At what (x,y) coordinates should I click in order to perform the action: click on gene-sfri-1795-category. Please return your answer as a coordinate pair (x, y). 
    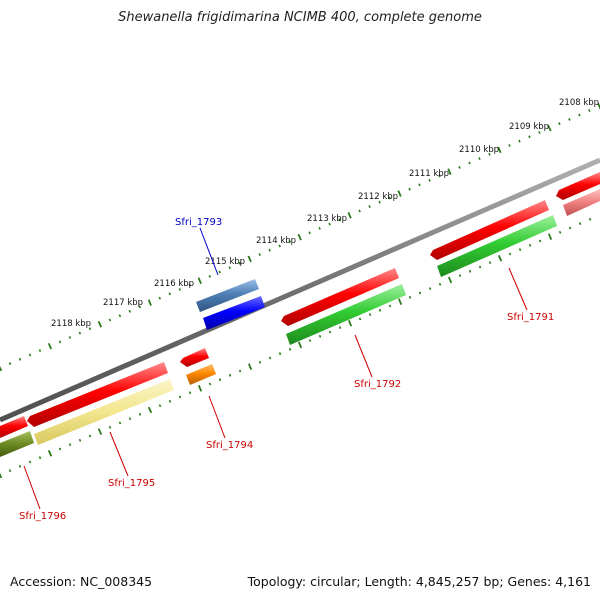
    Looking at the image, I should click on (104, 412).